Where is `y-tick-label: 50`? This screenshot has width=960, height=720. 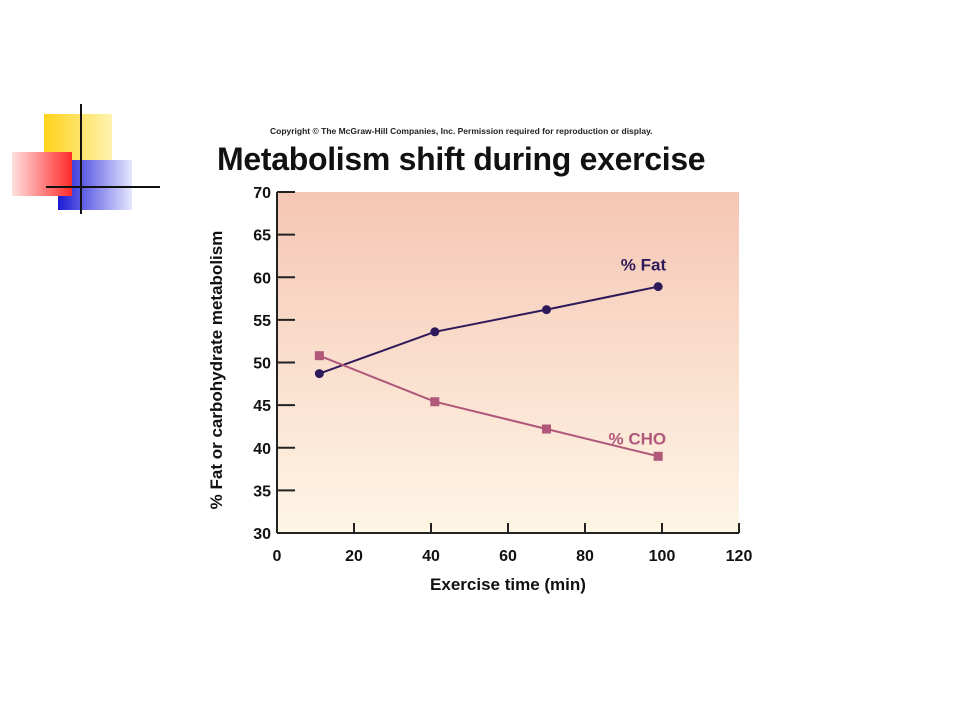
y-tick-label: 50 is located at coordinates (262, 364).